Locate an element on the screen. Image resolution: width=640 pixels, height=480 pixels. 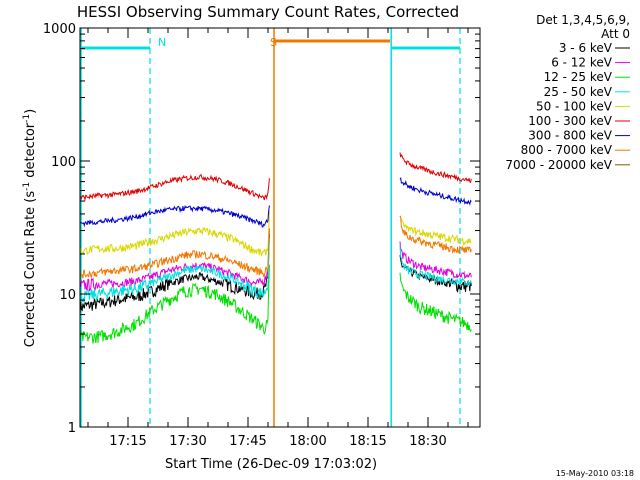
x-tick-label: 17:45 is located at coordinates (247, 441).